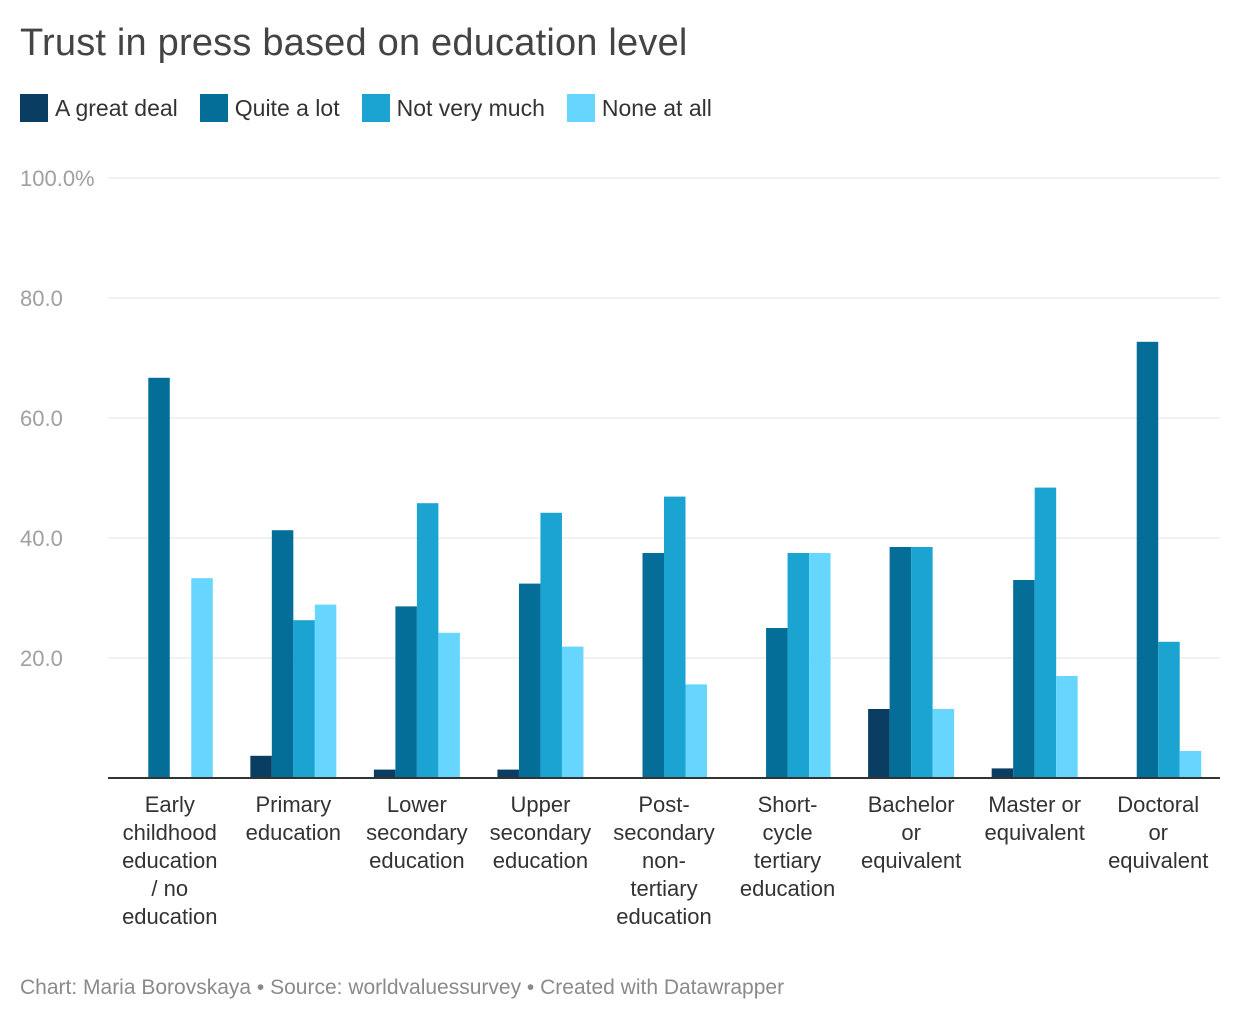 This screenshot has width=1240, height=1022. I want to click on y-tick-label: 60.0, so click(41, 418).